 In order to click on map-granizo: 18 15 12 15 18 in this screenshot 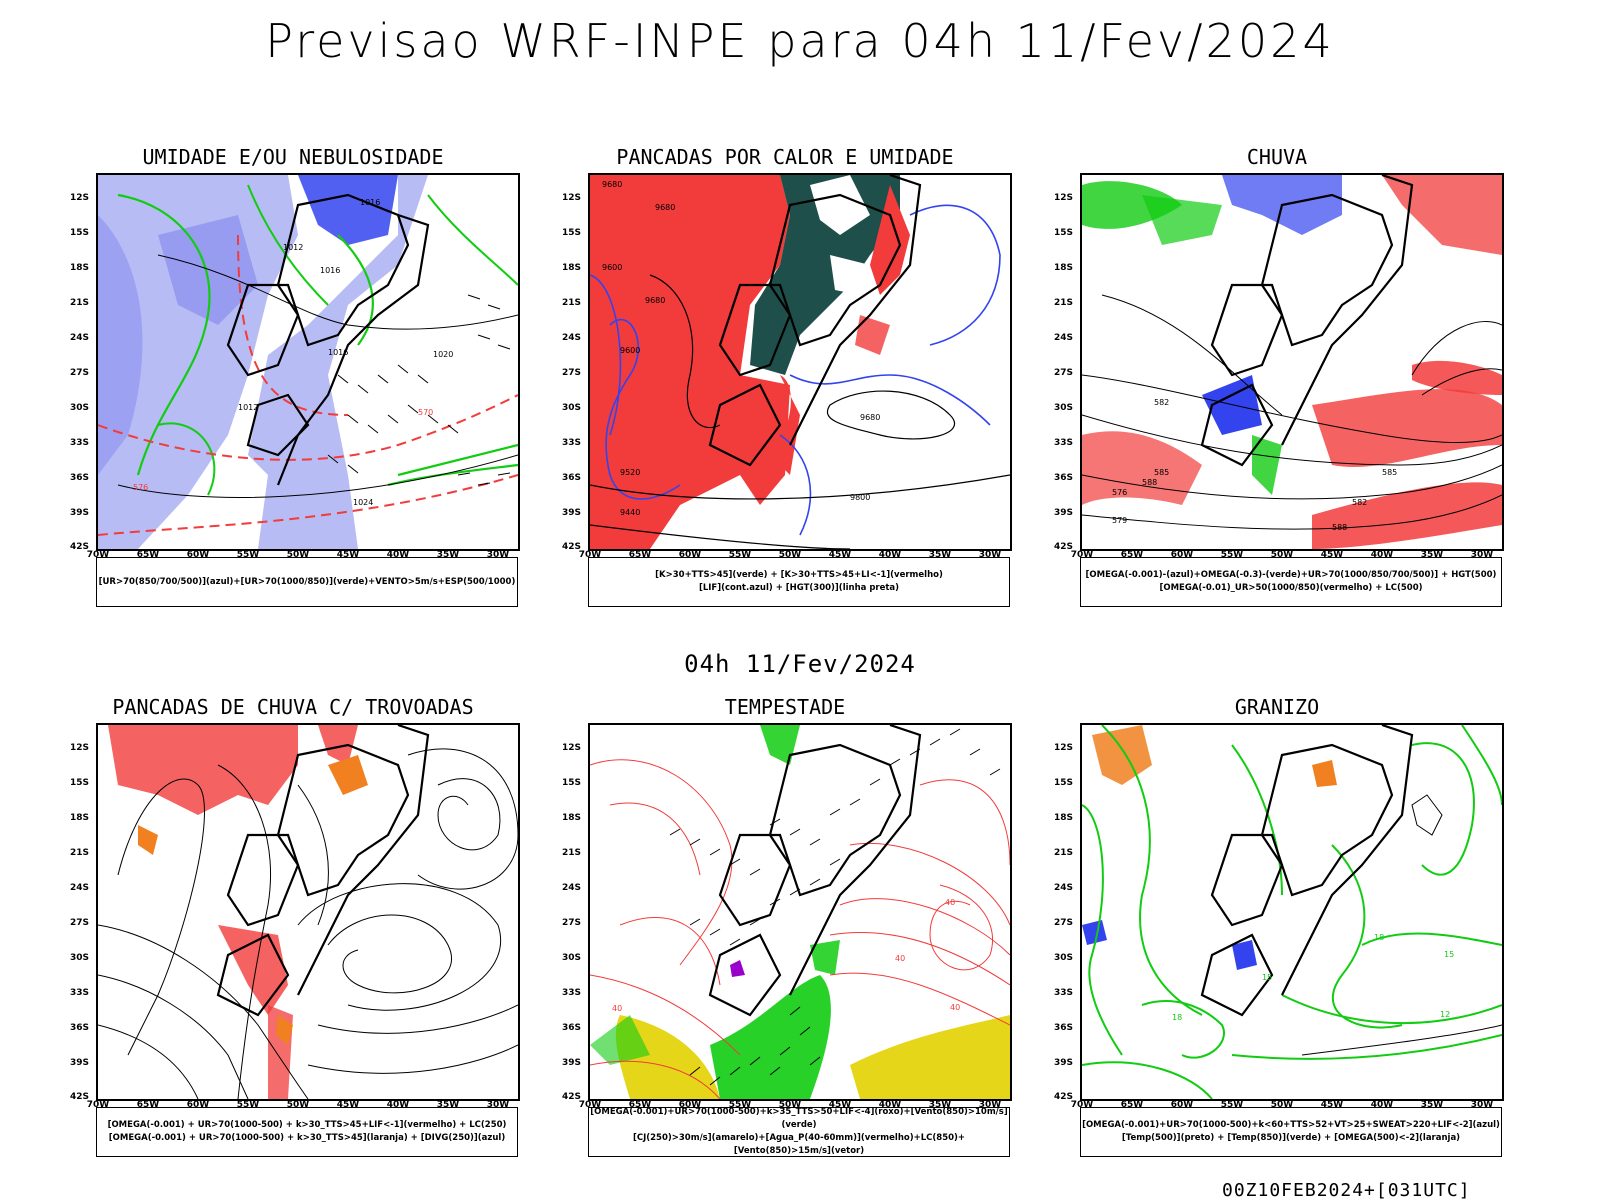, I will do `click(1292, 912)`.